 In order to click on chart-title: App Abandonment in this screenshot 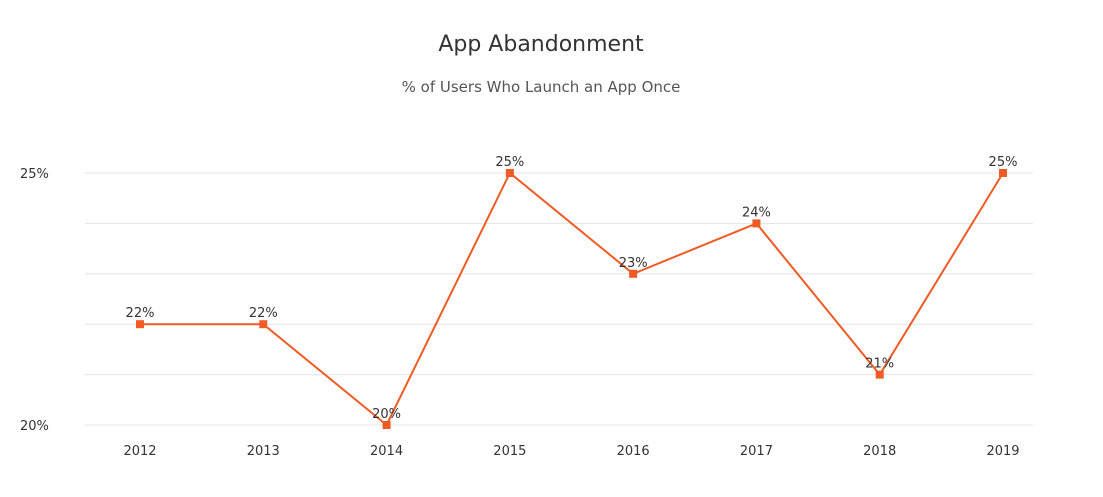, I will do `click(541, 44)`.